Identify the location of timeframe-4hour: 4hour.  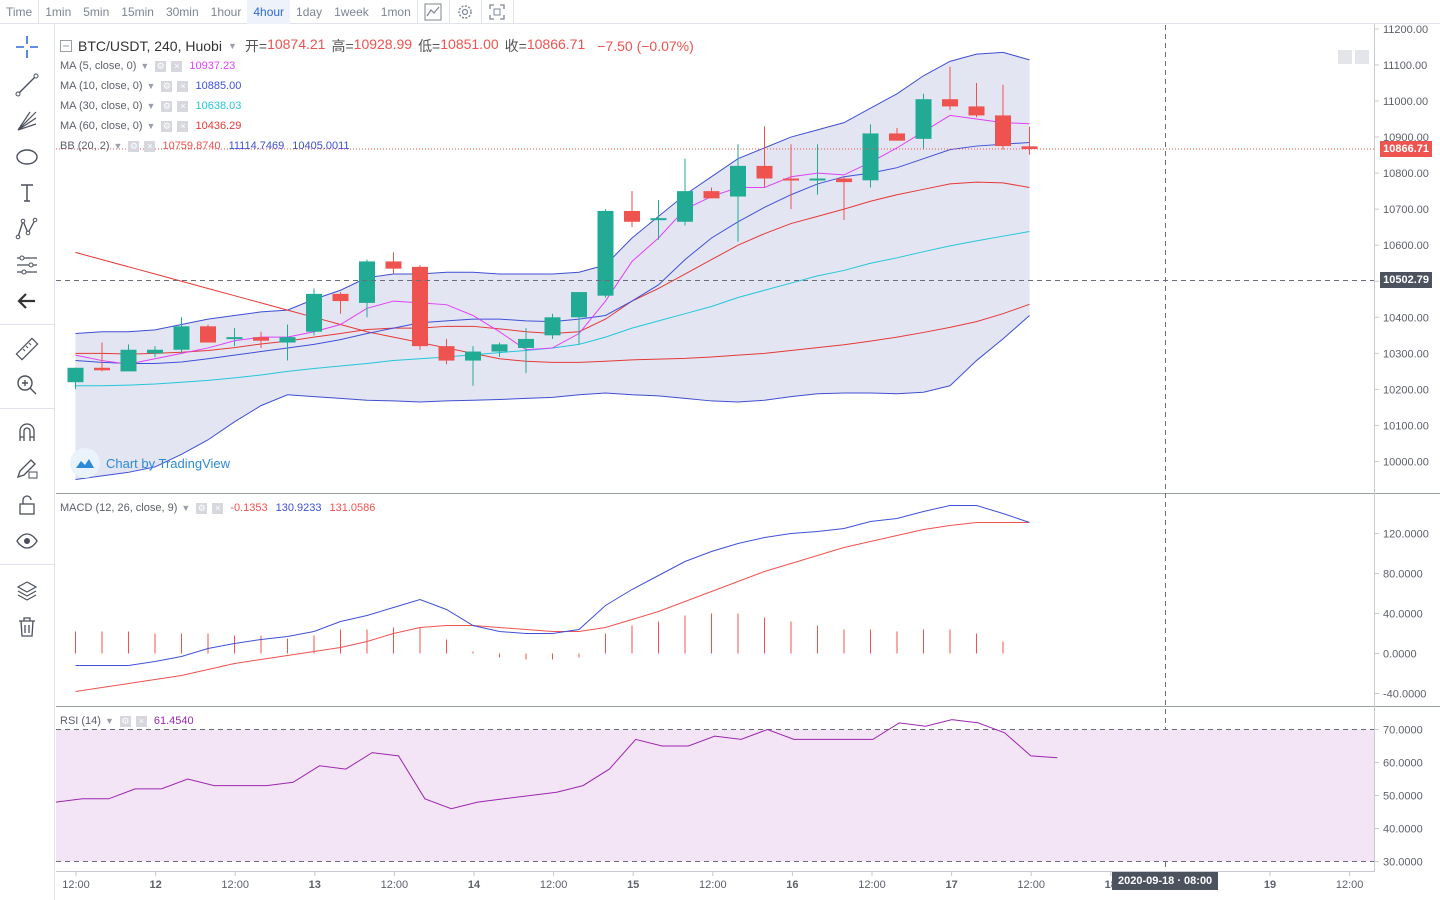
(269, 12).